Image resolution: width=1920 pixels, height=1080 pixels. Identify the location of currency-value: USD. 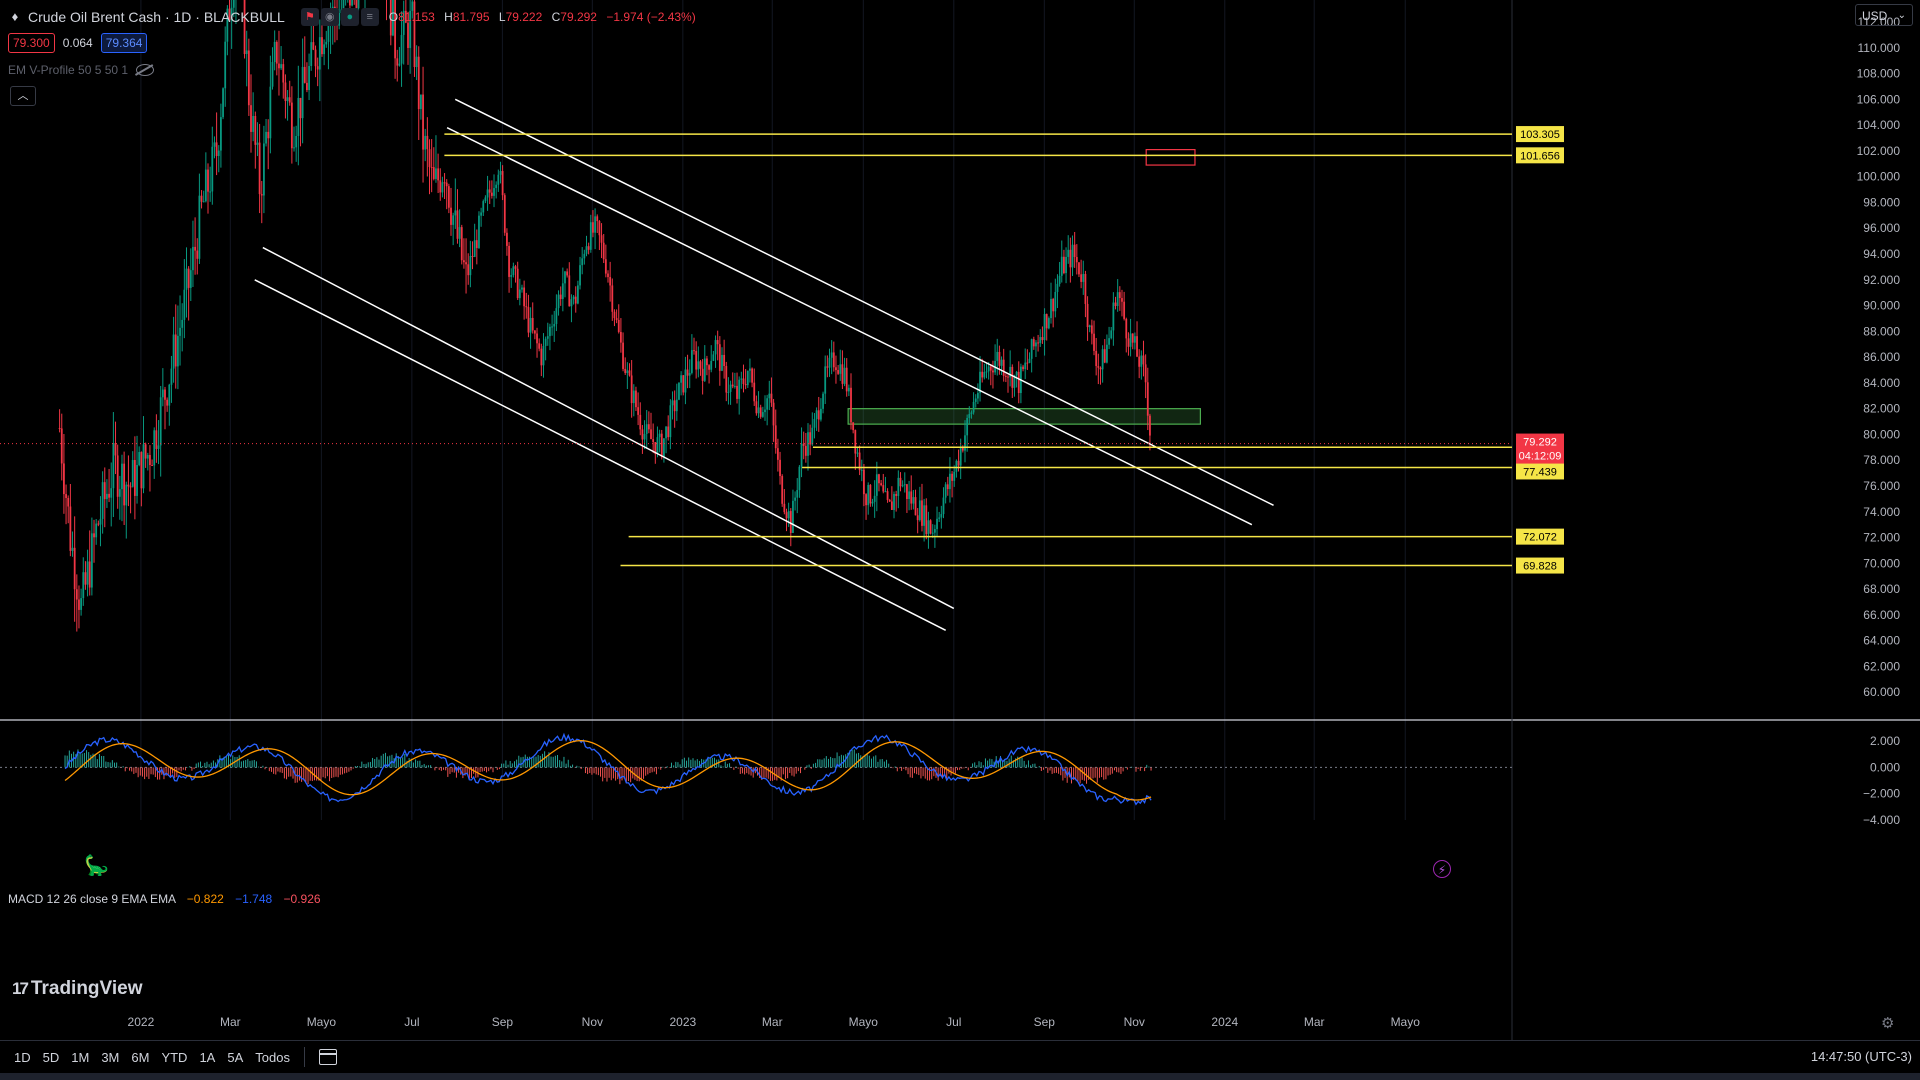
(1875, 16).